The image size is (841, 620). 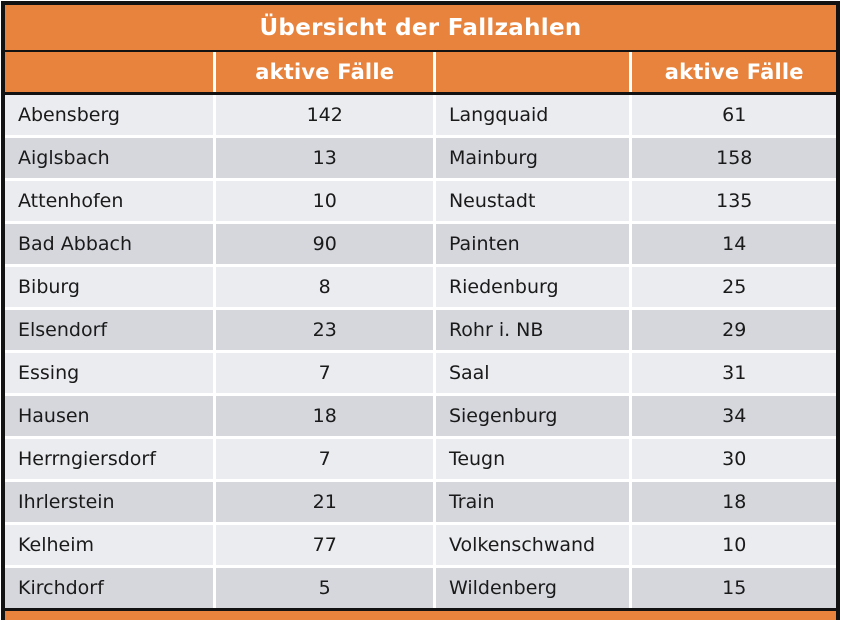 What do you see at coordinates (532, 244) in the screenshot?
I see `municipality-name-cell: Painten` at bounding box center [532, 244].